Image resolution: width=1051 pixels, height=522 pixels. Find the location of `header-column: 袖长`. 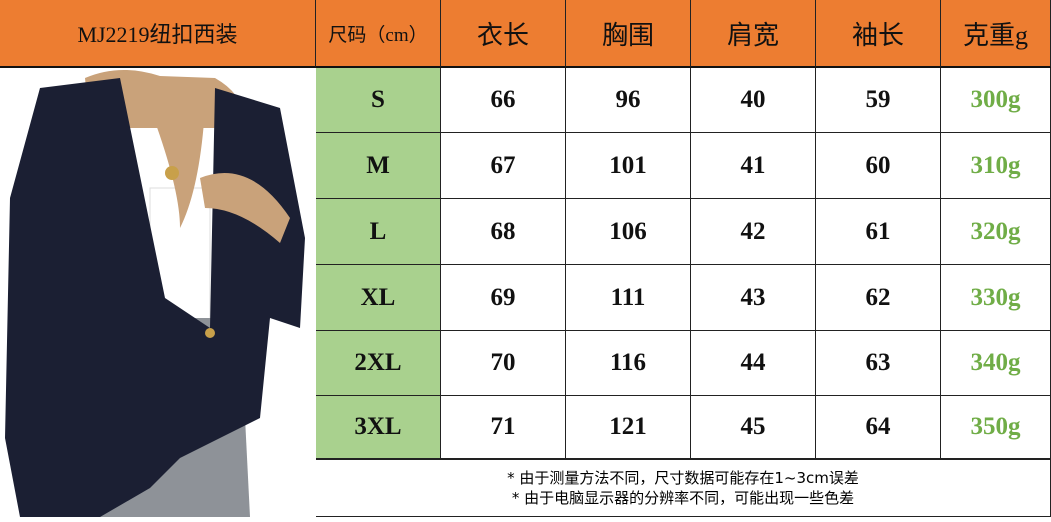

header-column: 袖长 is located at coordinates (878, 34).